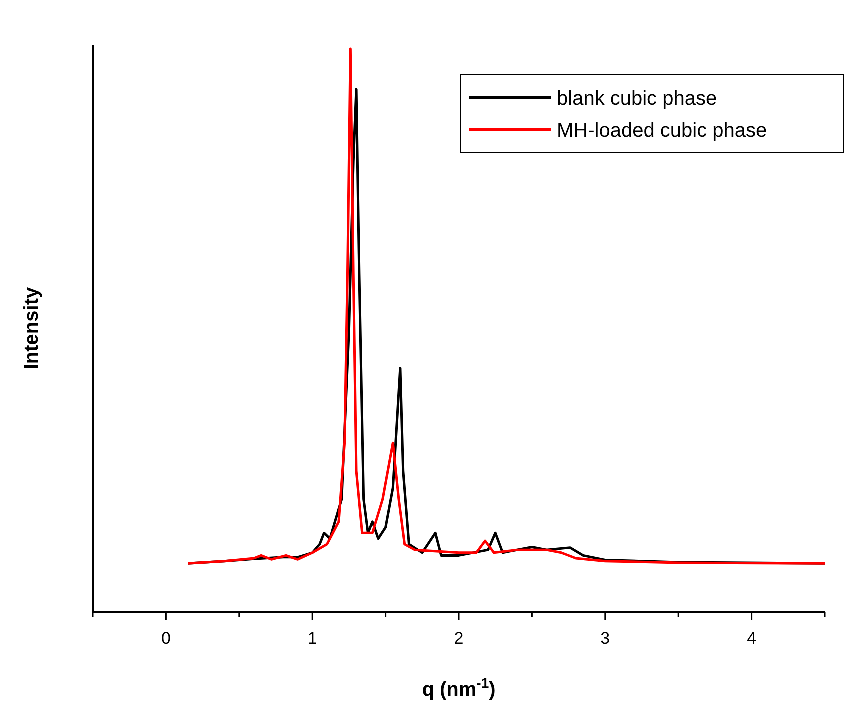 The width and height of the screenshot is (849, 709). What do you see at coordinates (459, 638) in the screenshot?
I see `x-tick-label: 2` at bounding box center [459, 638].